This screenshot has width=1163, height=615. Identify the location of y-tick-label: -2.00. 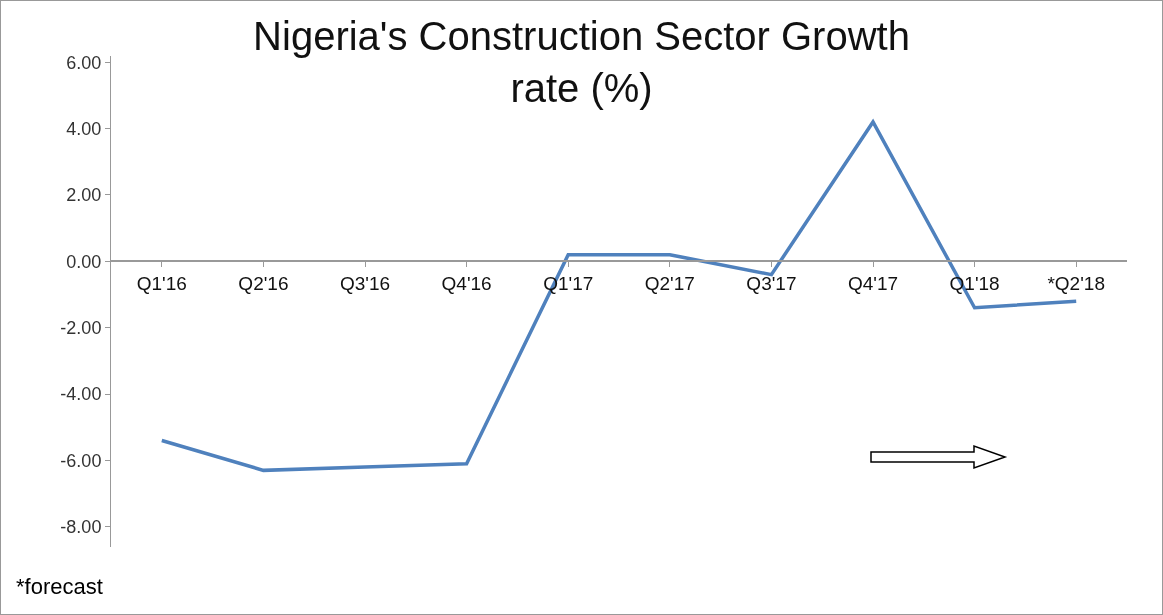
(81, 328).